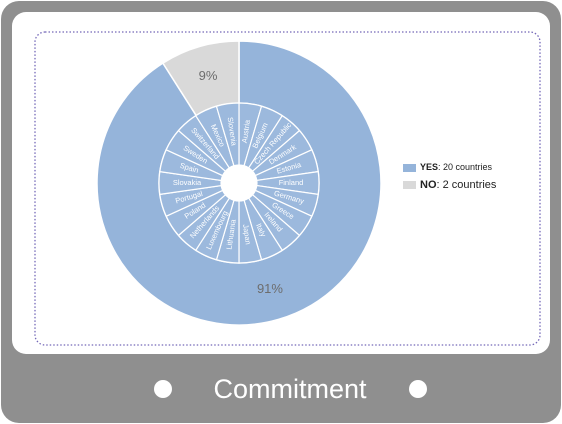 This screenshot has width=562, height=424. Describe the element at coordinates (230, 234) in the screenshot. I see `category-label: Lithuania` at that location.